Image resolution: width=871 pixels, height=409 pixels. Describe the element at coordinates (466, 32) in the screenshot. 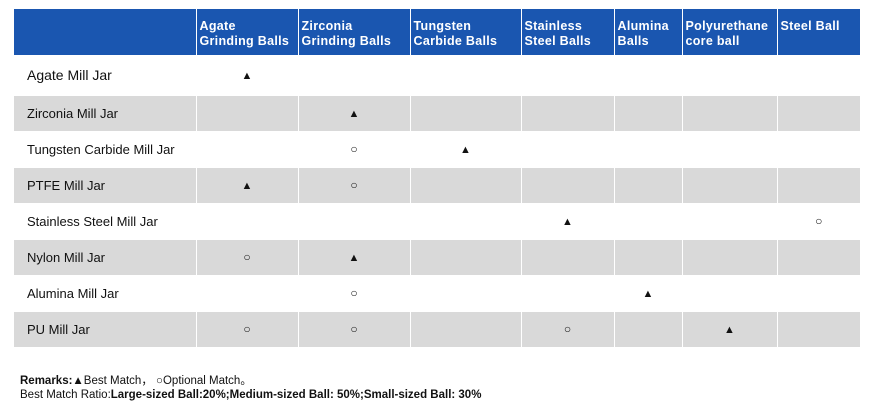

I see `header-tungsten-carbide-balls: Tungsten Carbide Balls` at that location.